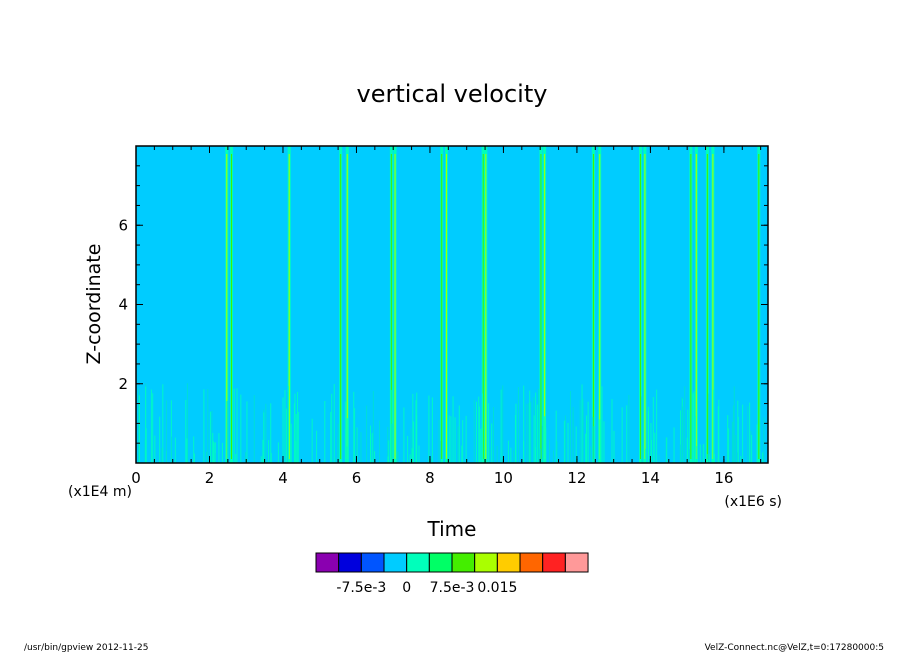 The height and width of the screenshot is (654, 904). What do you see at coordinates (357, 478) in the screenshot?
I see `x-tick-label: 6` at bounding box center [357, 478].